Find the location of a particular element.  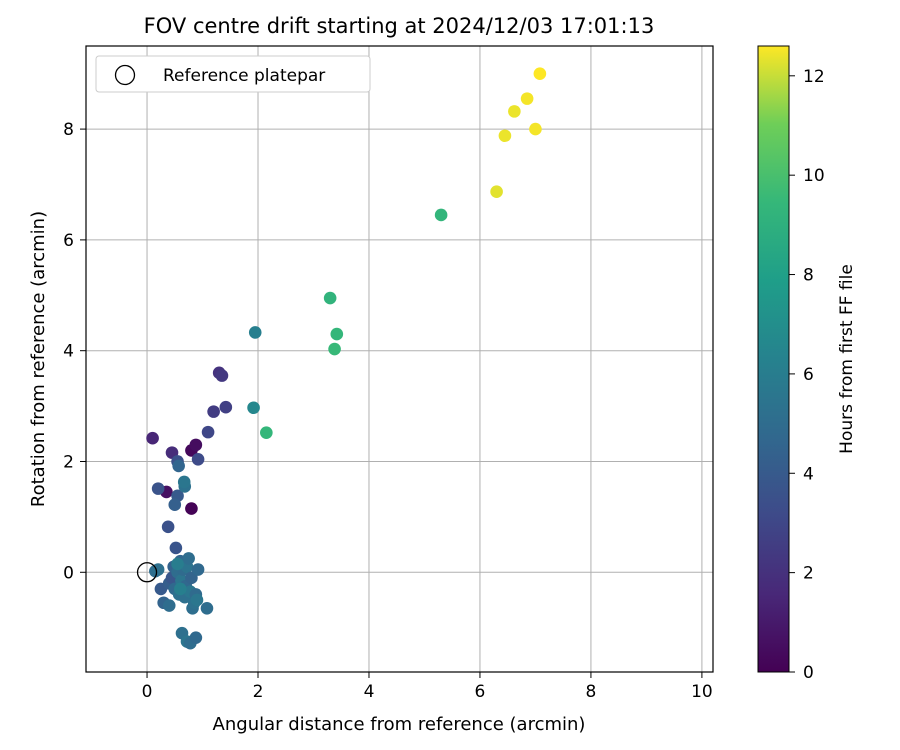

colorbar-label: Hours from first FF file is located at coordinates (847, 359).